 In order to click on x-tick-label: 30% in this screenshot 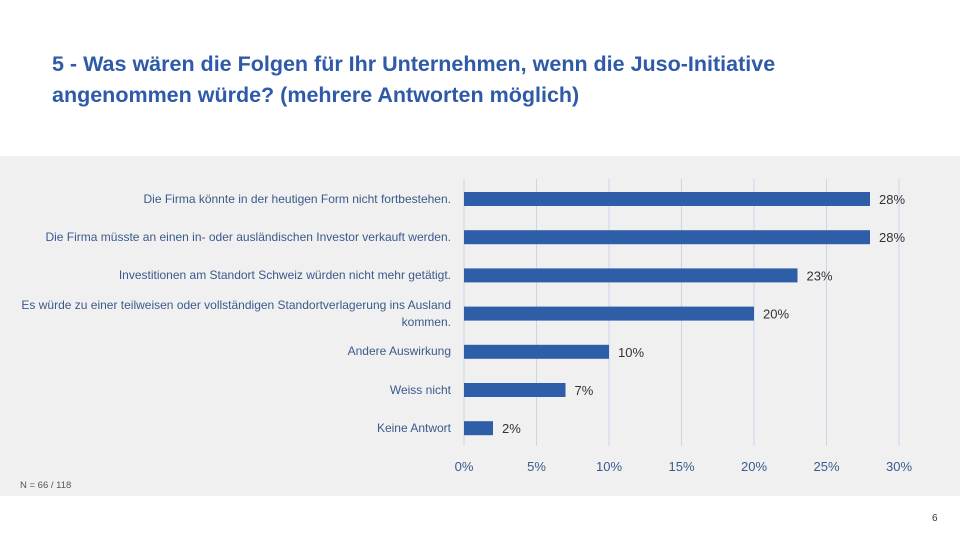, I will do `click(899, 466)`.